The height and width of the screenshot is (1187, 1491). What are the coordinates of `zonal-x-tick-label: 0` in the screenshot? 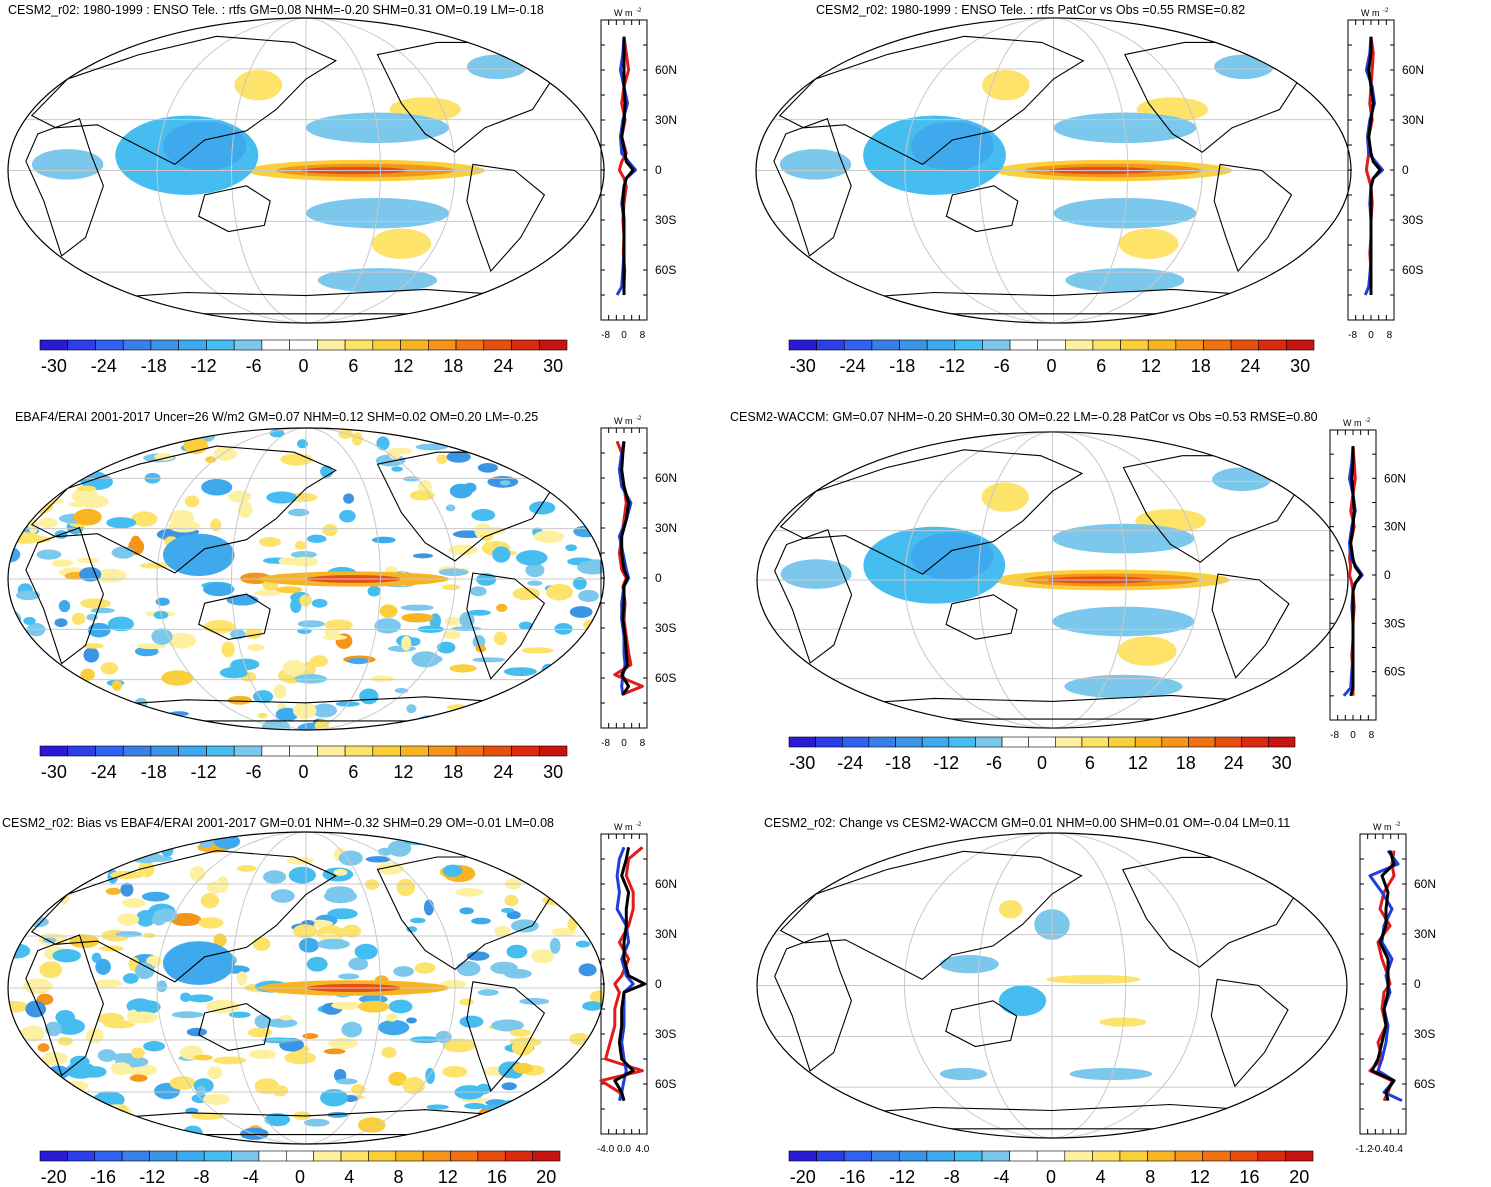 It's located at (624, 743).